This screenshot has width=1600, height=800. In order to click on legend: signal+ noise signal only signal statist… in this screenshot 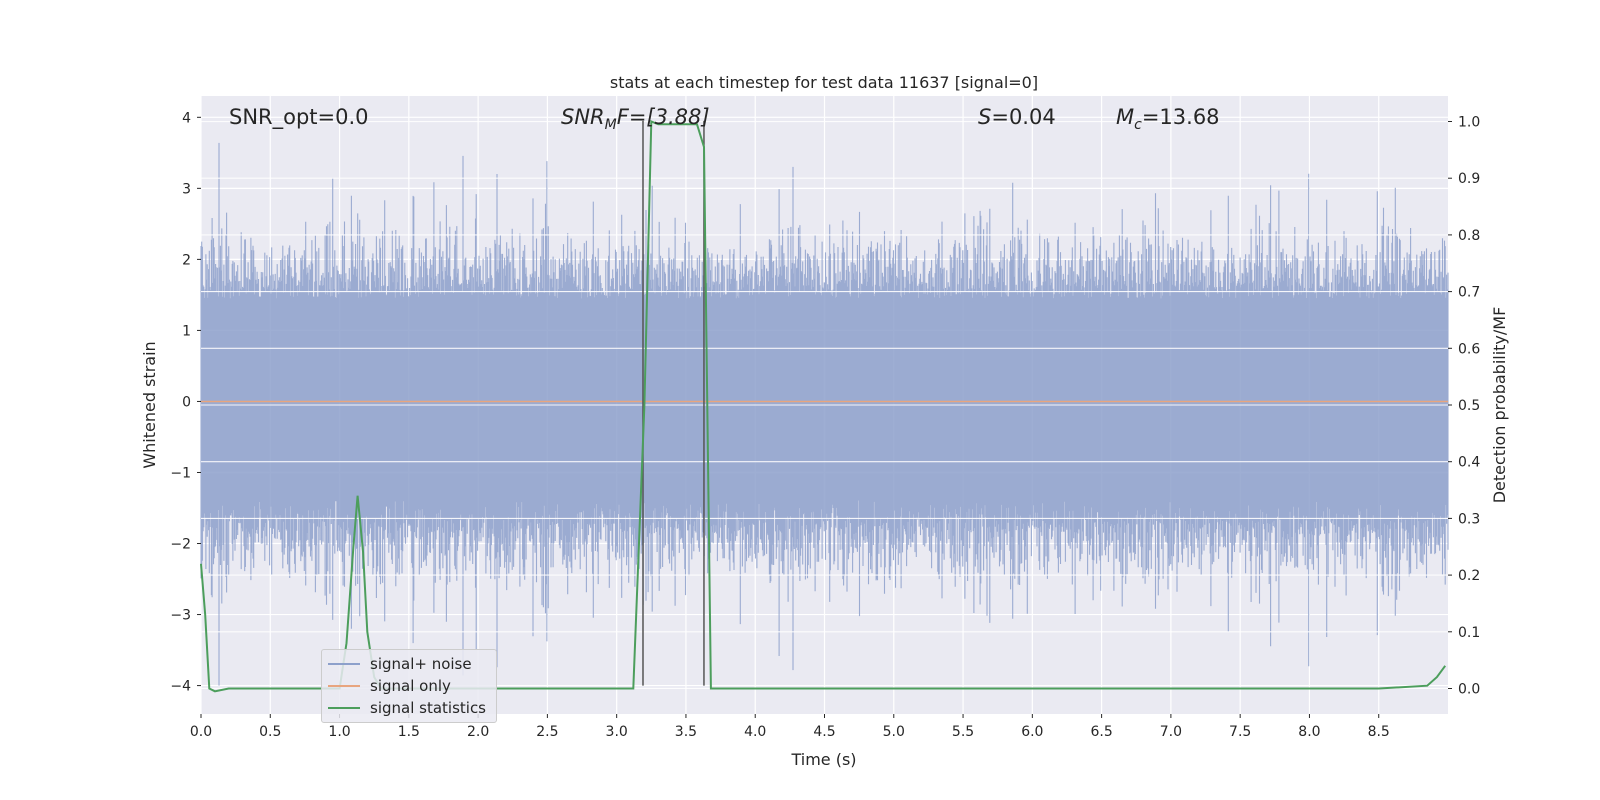, I will do `click(409, 686)`.